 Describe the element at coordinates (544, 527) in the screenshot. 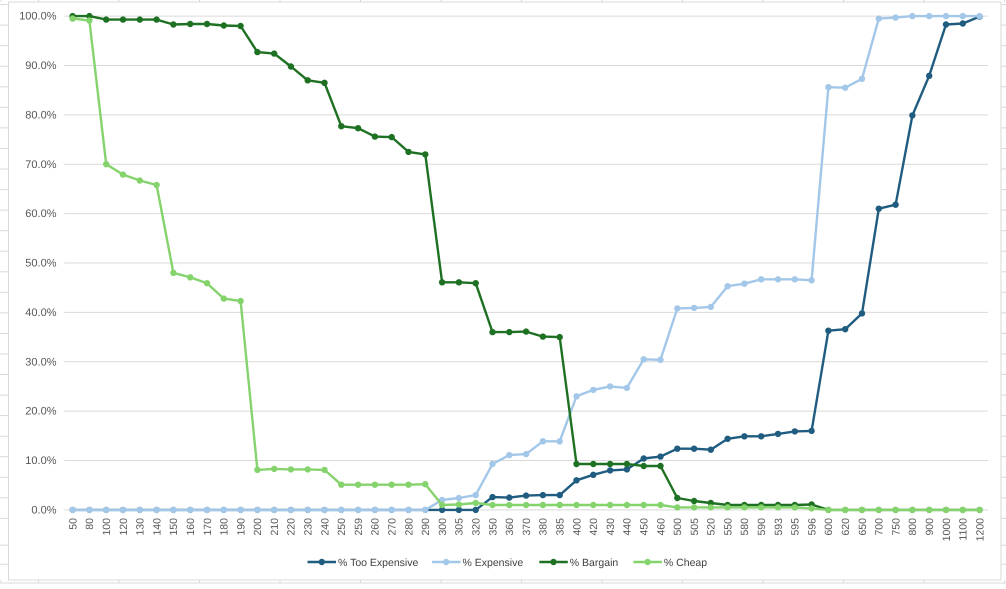

I see `svg-text: 380` at that location.